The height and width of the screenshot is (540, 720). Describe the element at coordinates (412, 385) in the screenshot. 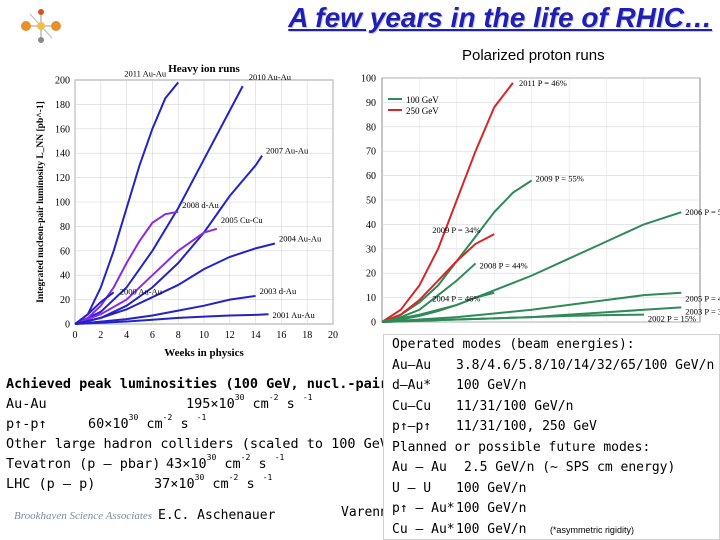

I see `mode-label: d–Au*` at that location.